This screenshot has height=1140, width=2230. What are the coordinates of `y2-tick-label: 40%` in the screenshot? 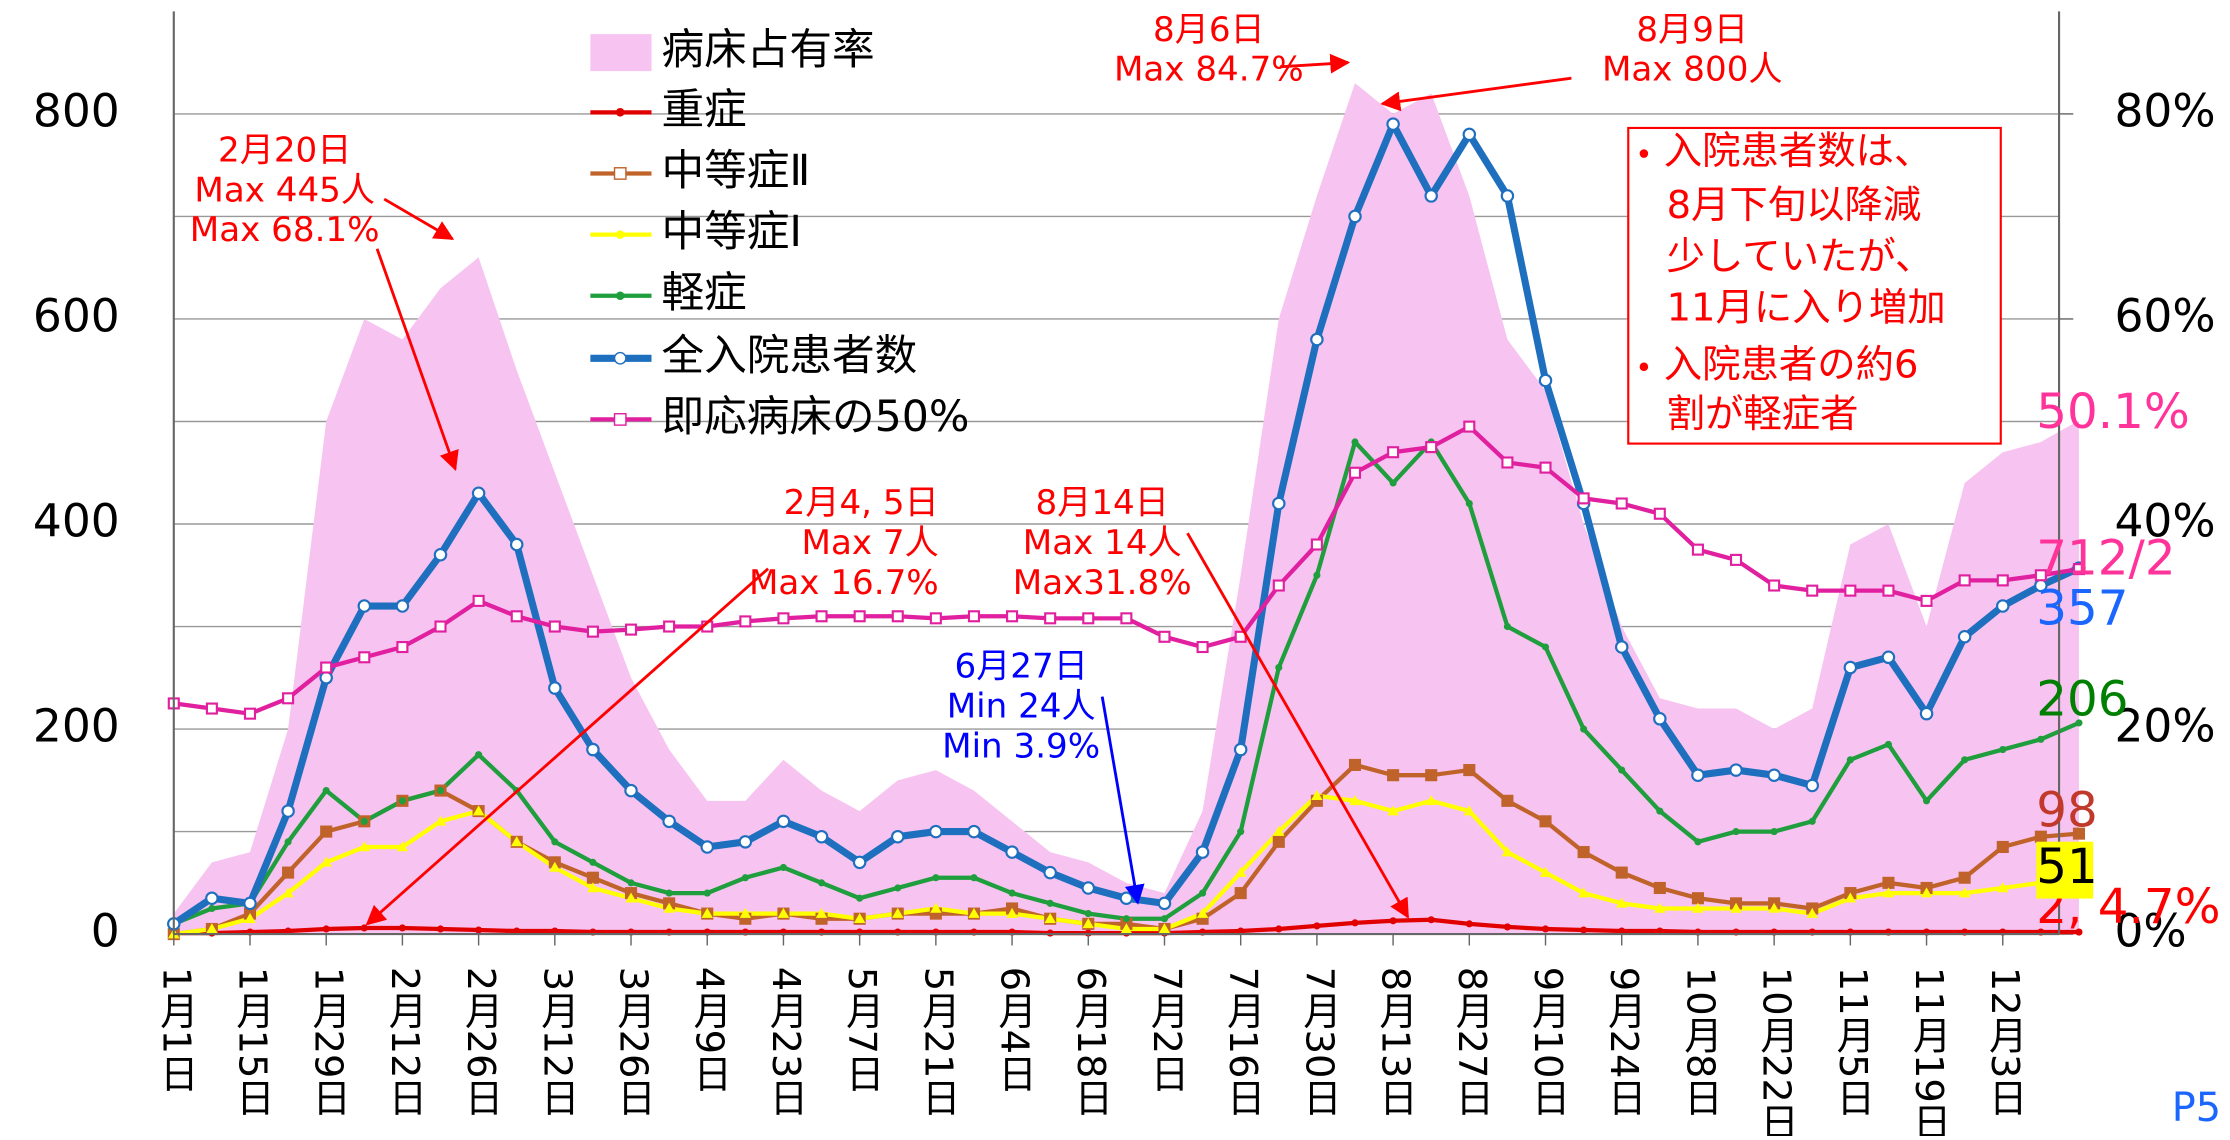 It's located at (2165, 521).